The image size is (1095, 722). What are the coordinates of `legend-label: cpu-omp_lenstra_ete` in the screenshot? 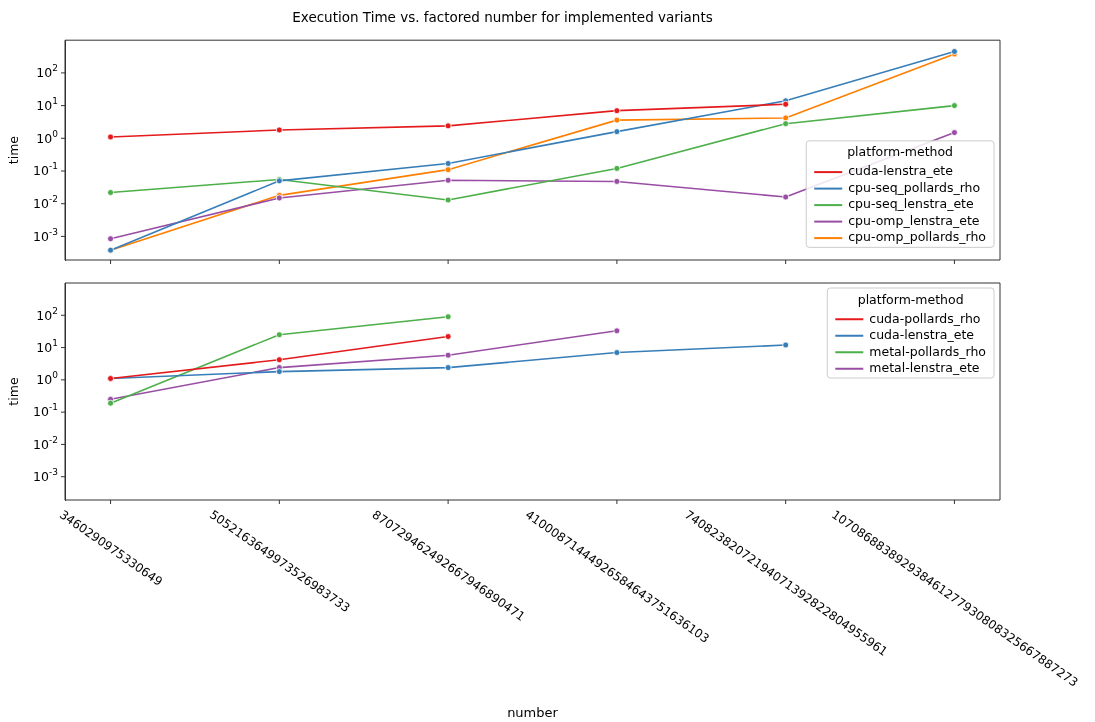 It's located at (914, 220).